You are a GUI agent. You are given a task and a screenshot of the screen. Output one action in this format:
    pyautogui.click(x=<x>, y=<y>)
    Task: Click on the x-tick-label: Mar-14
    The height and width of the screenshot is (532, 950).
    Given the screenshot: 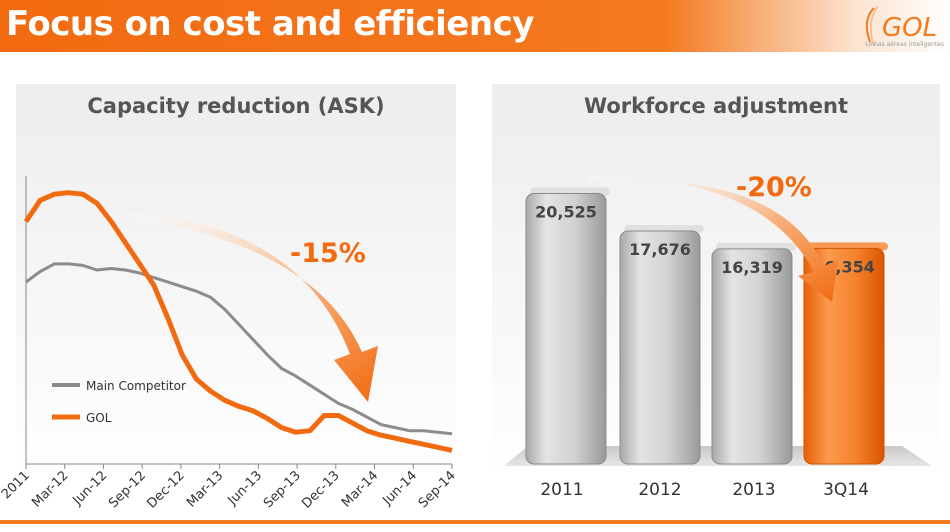 What is the action you would take?
    pyautogui.click(x=360, y=489)
    